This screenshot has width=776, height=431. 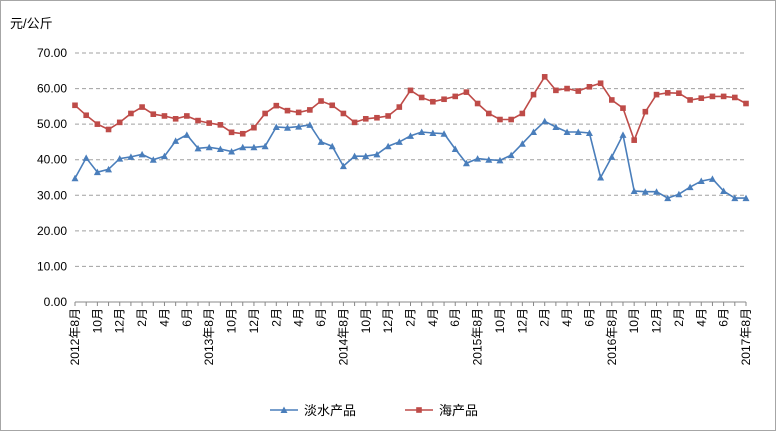 I want to click on y-tick-label: 70.00, so click(x=52, y=53).